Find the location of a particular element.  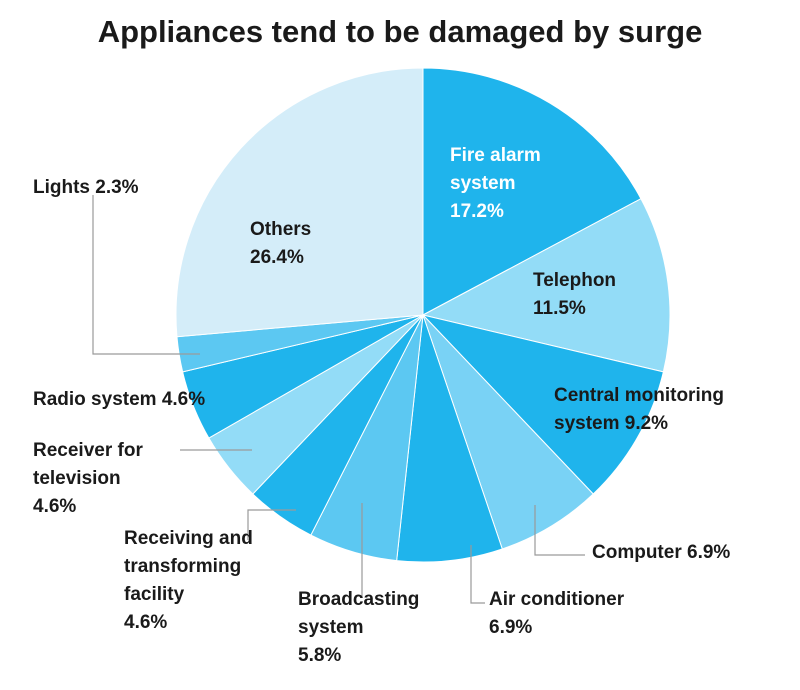

slice-label-line: 6.9% is located at coordinates (511, 627).